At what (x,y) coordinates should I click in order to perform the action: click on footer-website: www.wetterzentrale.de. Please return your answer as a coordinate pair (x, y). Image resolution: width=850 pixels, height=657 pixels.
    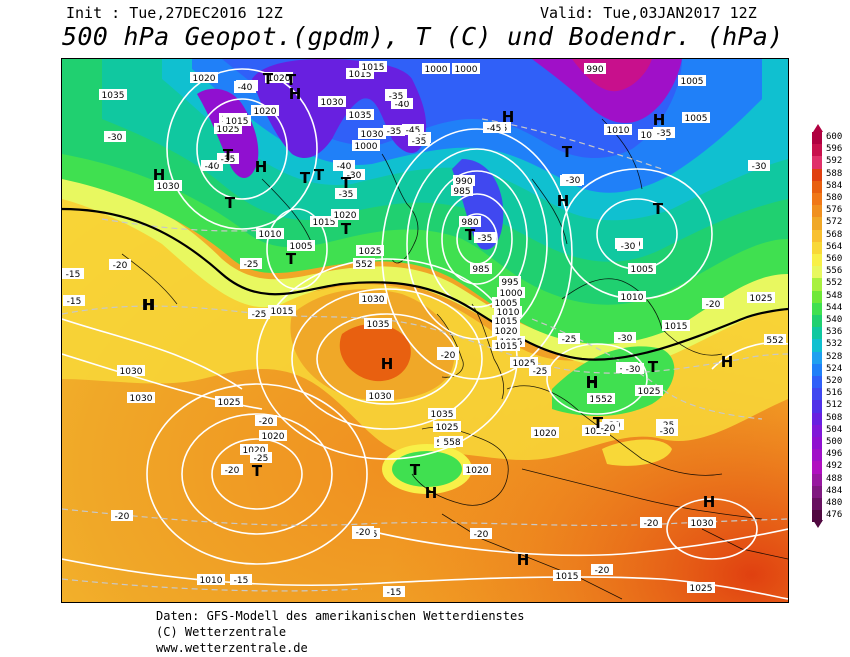
    Looking at the image, I should click on (232, 648).